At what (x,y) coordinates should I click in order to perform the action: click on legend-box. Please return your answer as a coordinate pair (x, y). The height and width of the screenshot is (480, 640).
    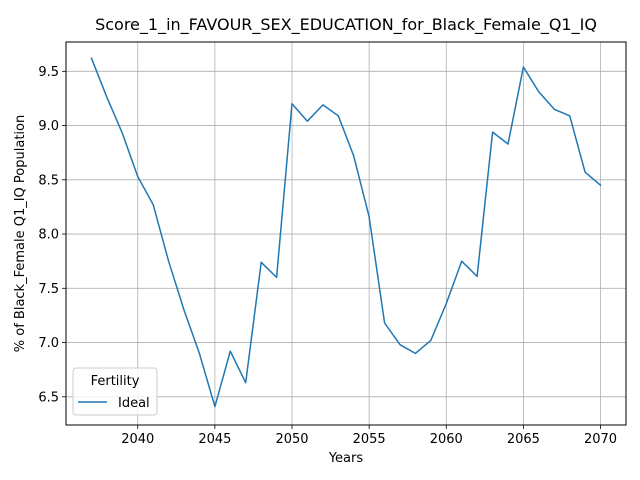
    Looking at the image, I should click on (115, 391).